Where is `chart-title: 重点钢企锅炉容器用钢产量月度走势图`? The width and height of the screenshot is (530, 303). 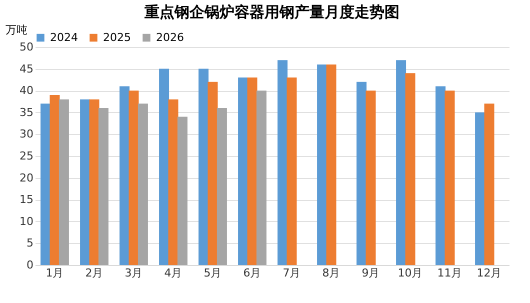 chart-title: 重点钢企锅炉容器用钢产量月度走势图 is located at coordinates (272, 12).